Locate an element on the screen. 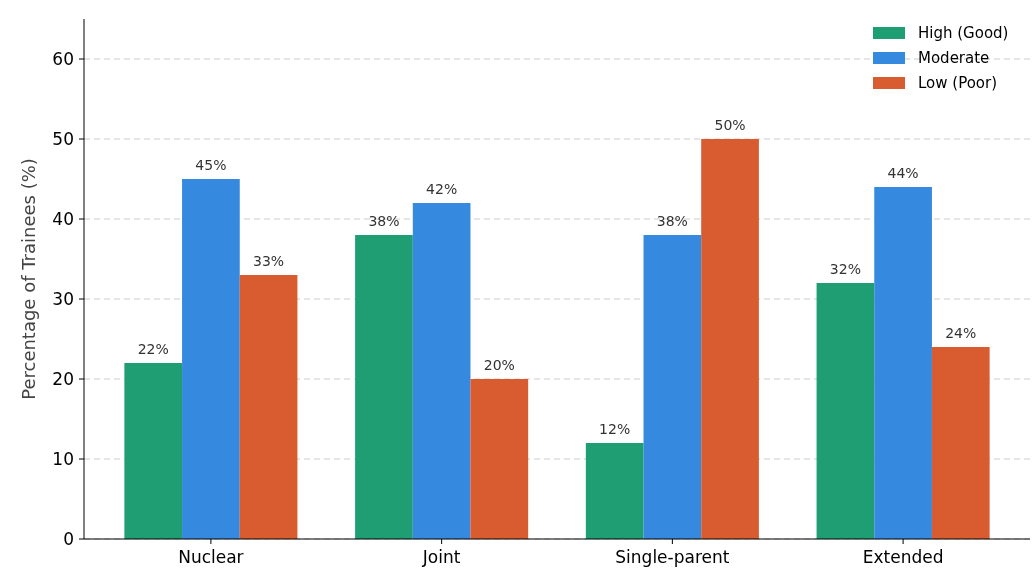 The height and width of the screenshot is (574, 1033). data-label: 32% is located at coordinates (845, 269).